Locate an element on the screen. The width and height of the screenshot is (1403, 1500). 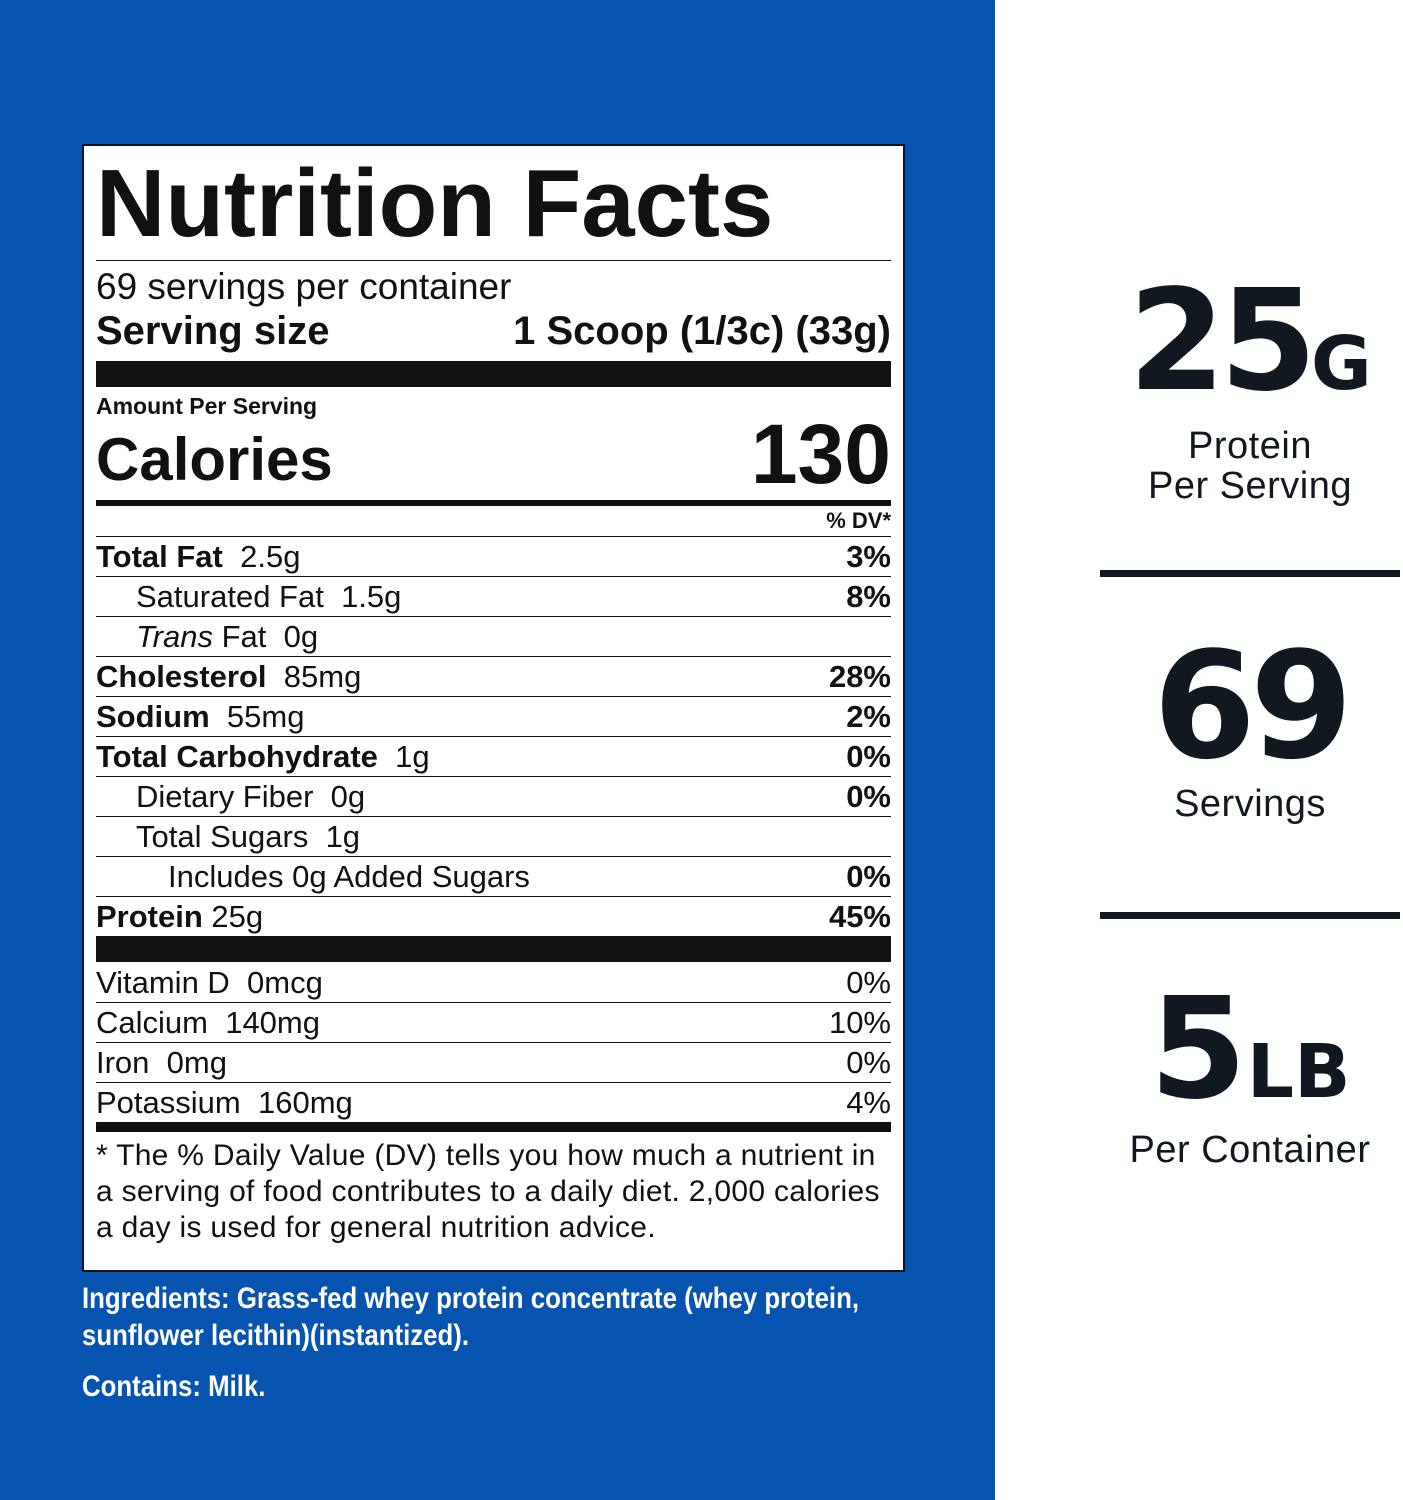
nutrient-row-dietary-fiber: Dietary Fiber 0g 0% is located at coordinates (493, 796).